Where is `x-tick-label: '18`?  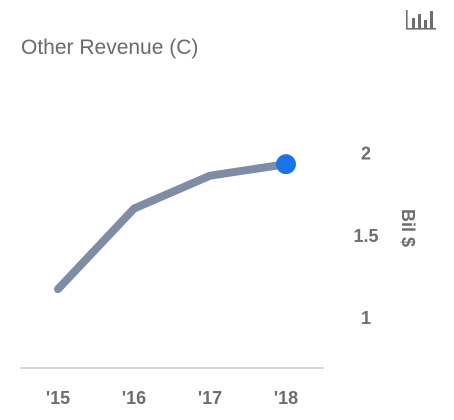 x-tick-label: '18 is located at coordinates (286, 398).